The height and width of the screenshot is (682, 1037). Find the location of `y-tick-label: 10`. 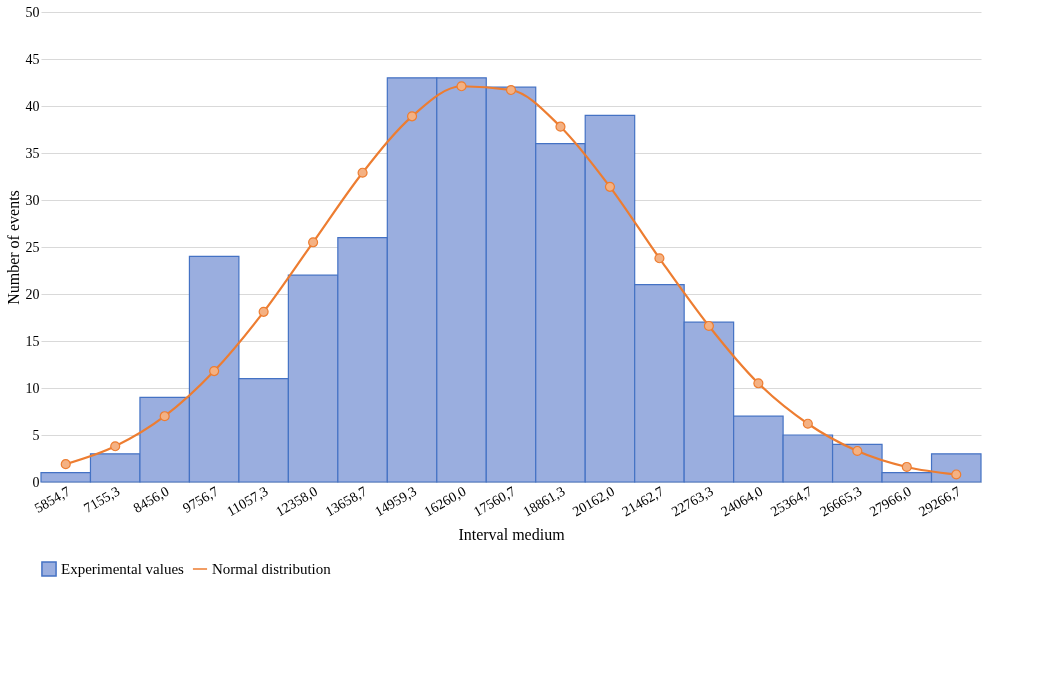

y-tick-label: 10 is located at coordinates (32, 388).